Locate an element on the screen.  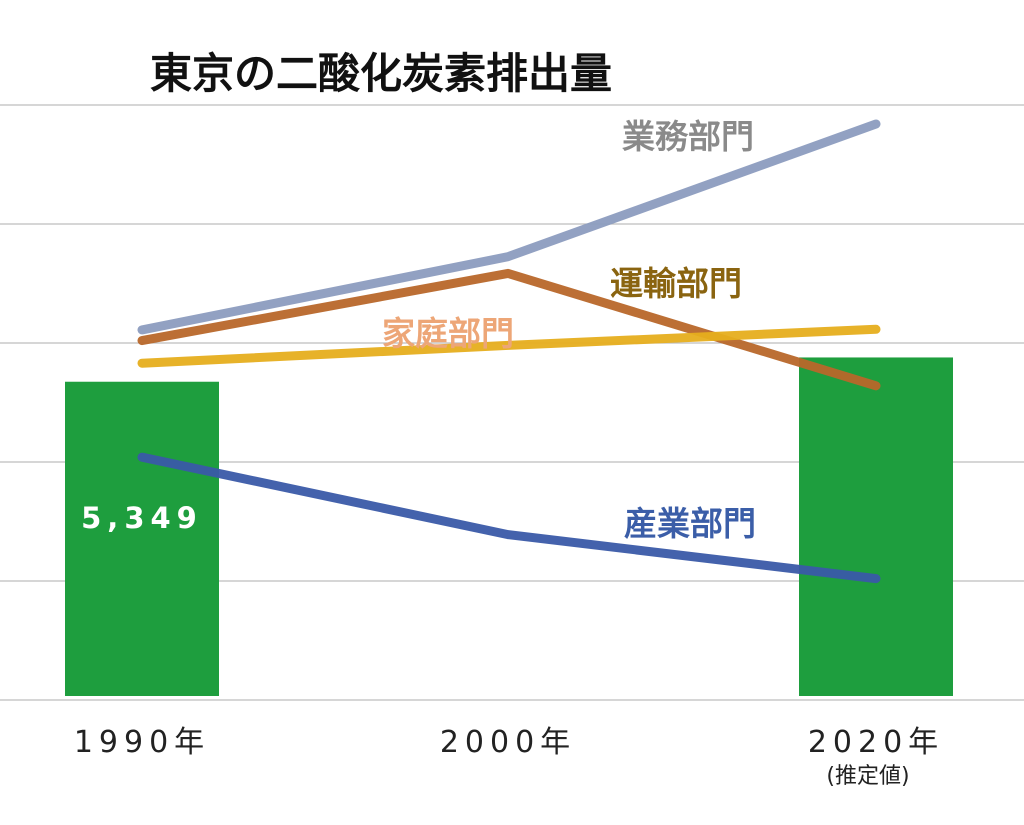
bar-label-2020年: 5,757 is located at coordinates (876, 187).